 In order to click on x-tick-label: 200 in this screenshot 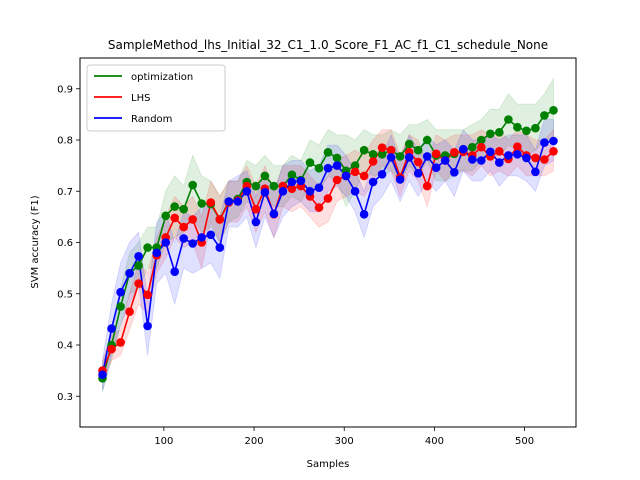, I will do `click(254, 441)`.